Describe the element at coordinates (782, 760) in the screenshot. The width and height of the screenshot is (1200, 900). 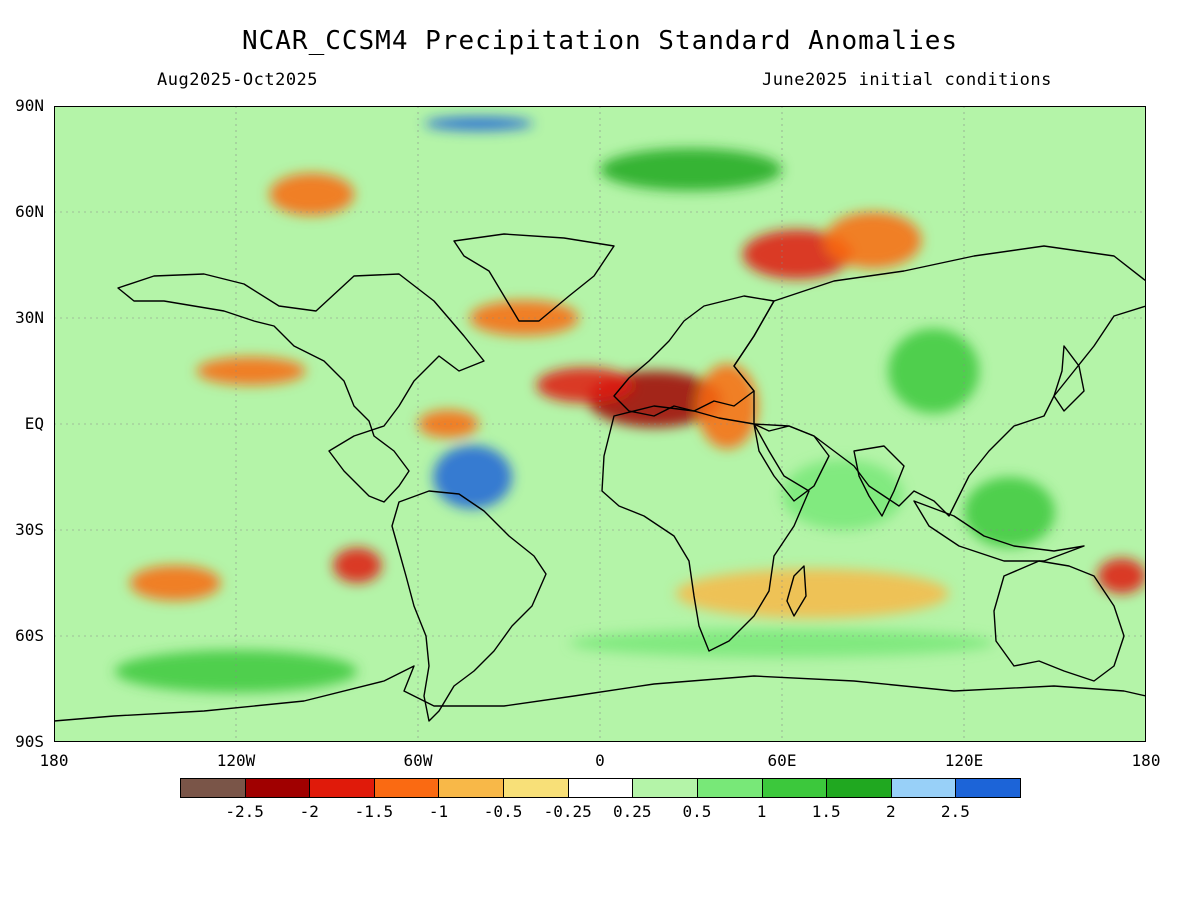
I see `lon-tick-label: 60E` at that location.